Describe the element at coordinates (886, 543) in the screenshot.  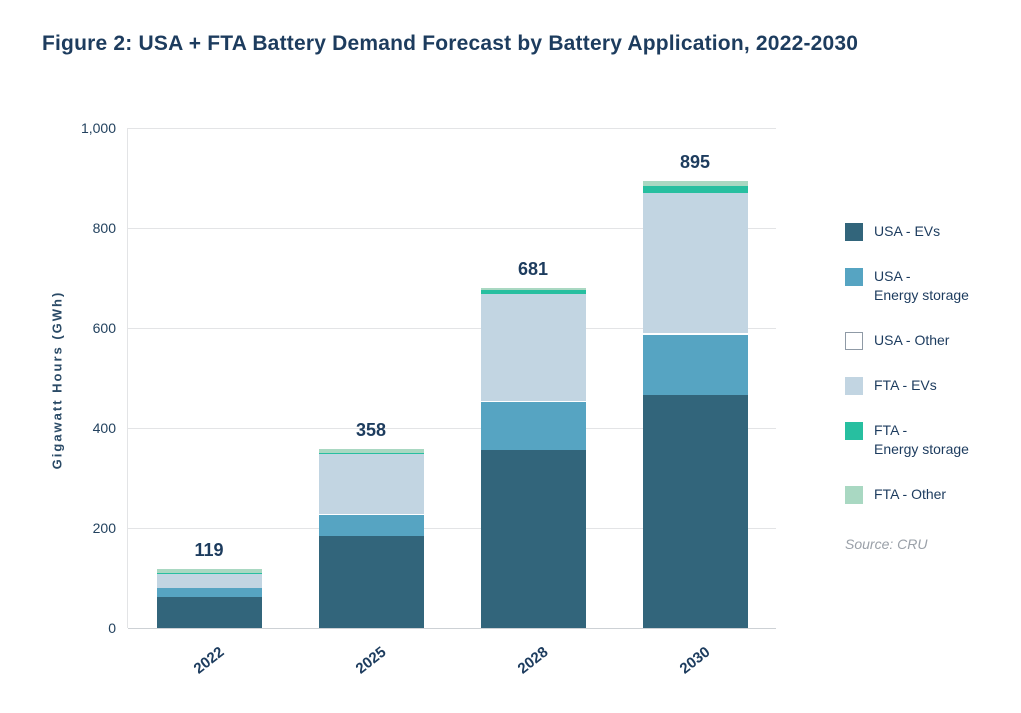
I see `source-note: Source: CRU` at that location.